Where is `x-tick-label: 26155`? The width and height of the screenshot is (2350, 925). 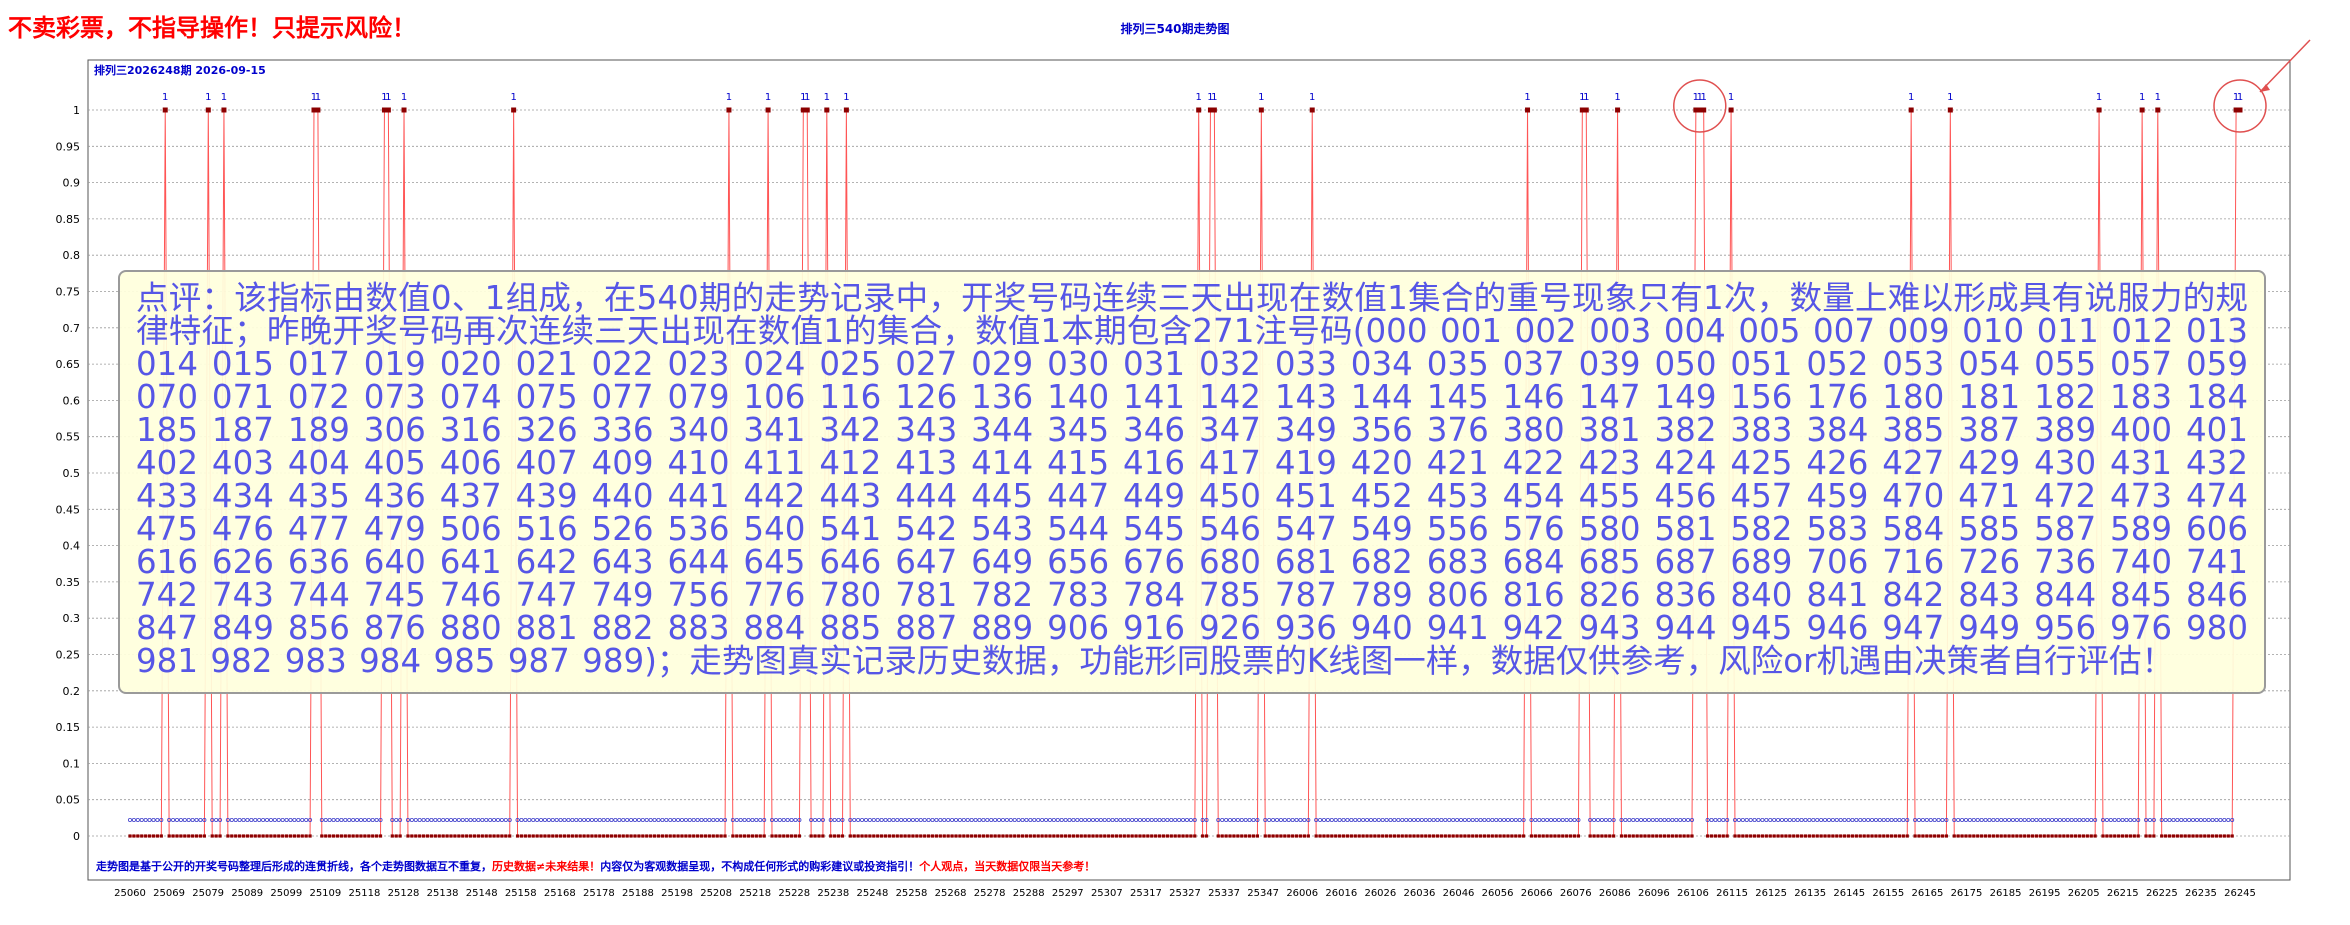
x-tick-label: 26155 is located at coordinates (1888, 893).